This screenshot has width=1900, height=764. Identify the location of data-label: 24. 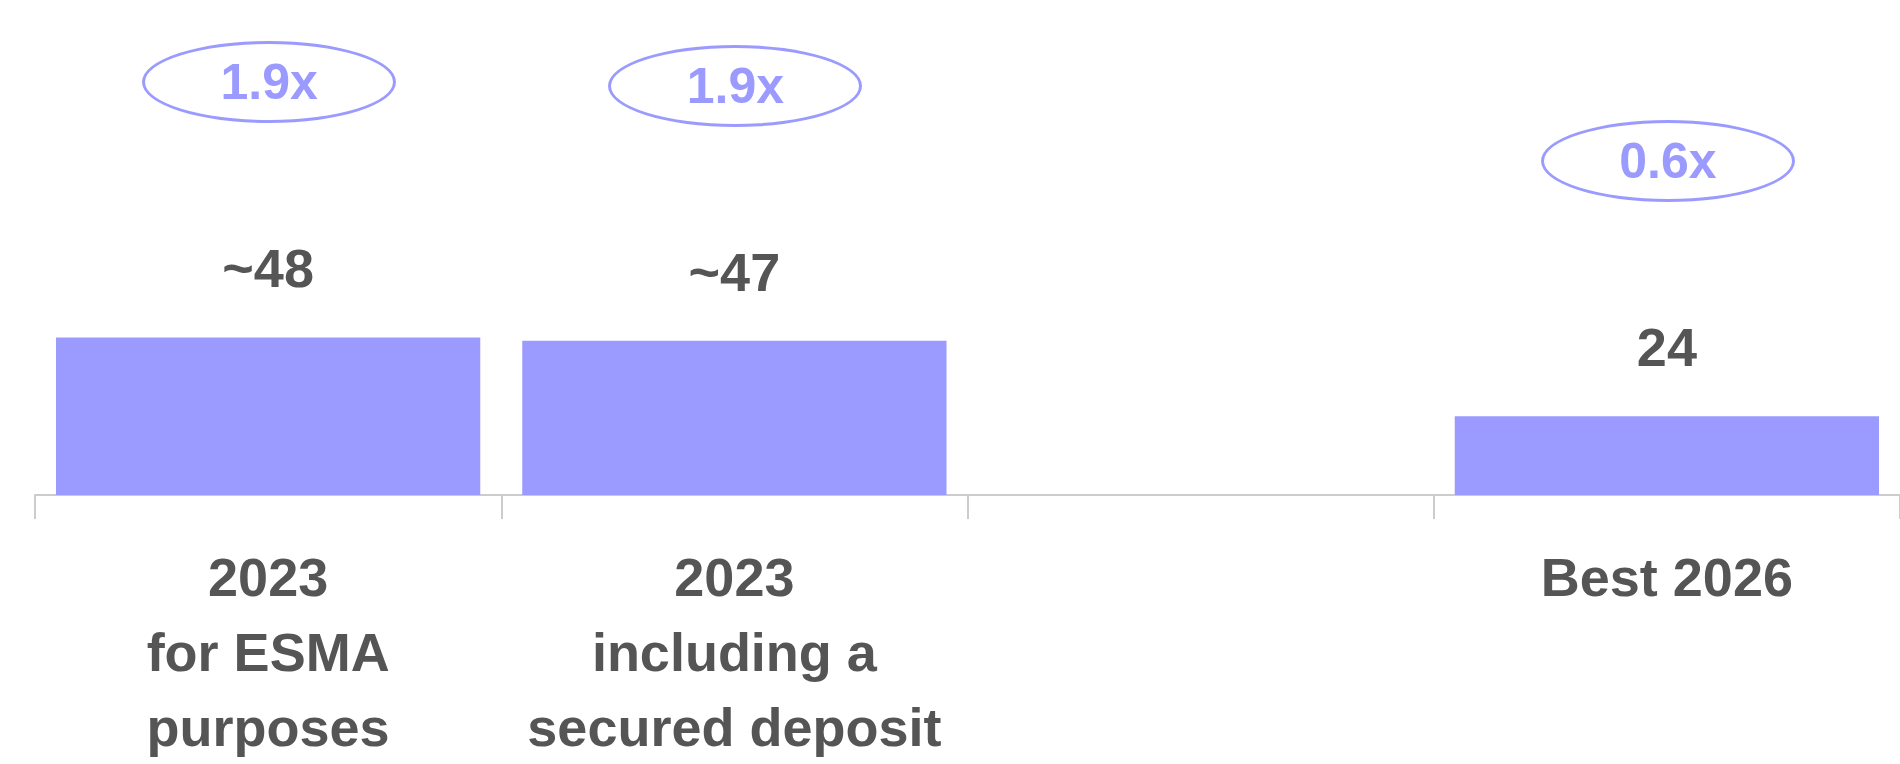
(1666, 347).